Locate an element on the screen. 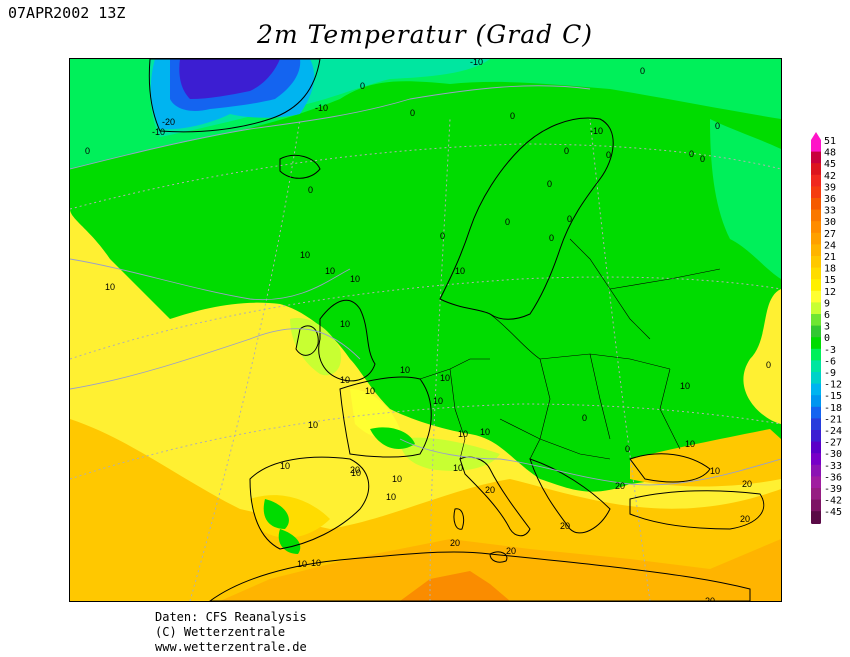  legend-label: -36 is located at coordinates (833, 477).